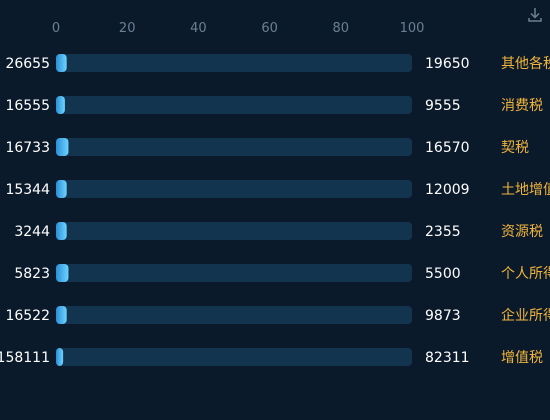 The width and height of the screenshot is (550, 420). I want to click on x-axis-ticks: 0 20 40 60 80 100, so click(238, 28).